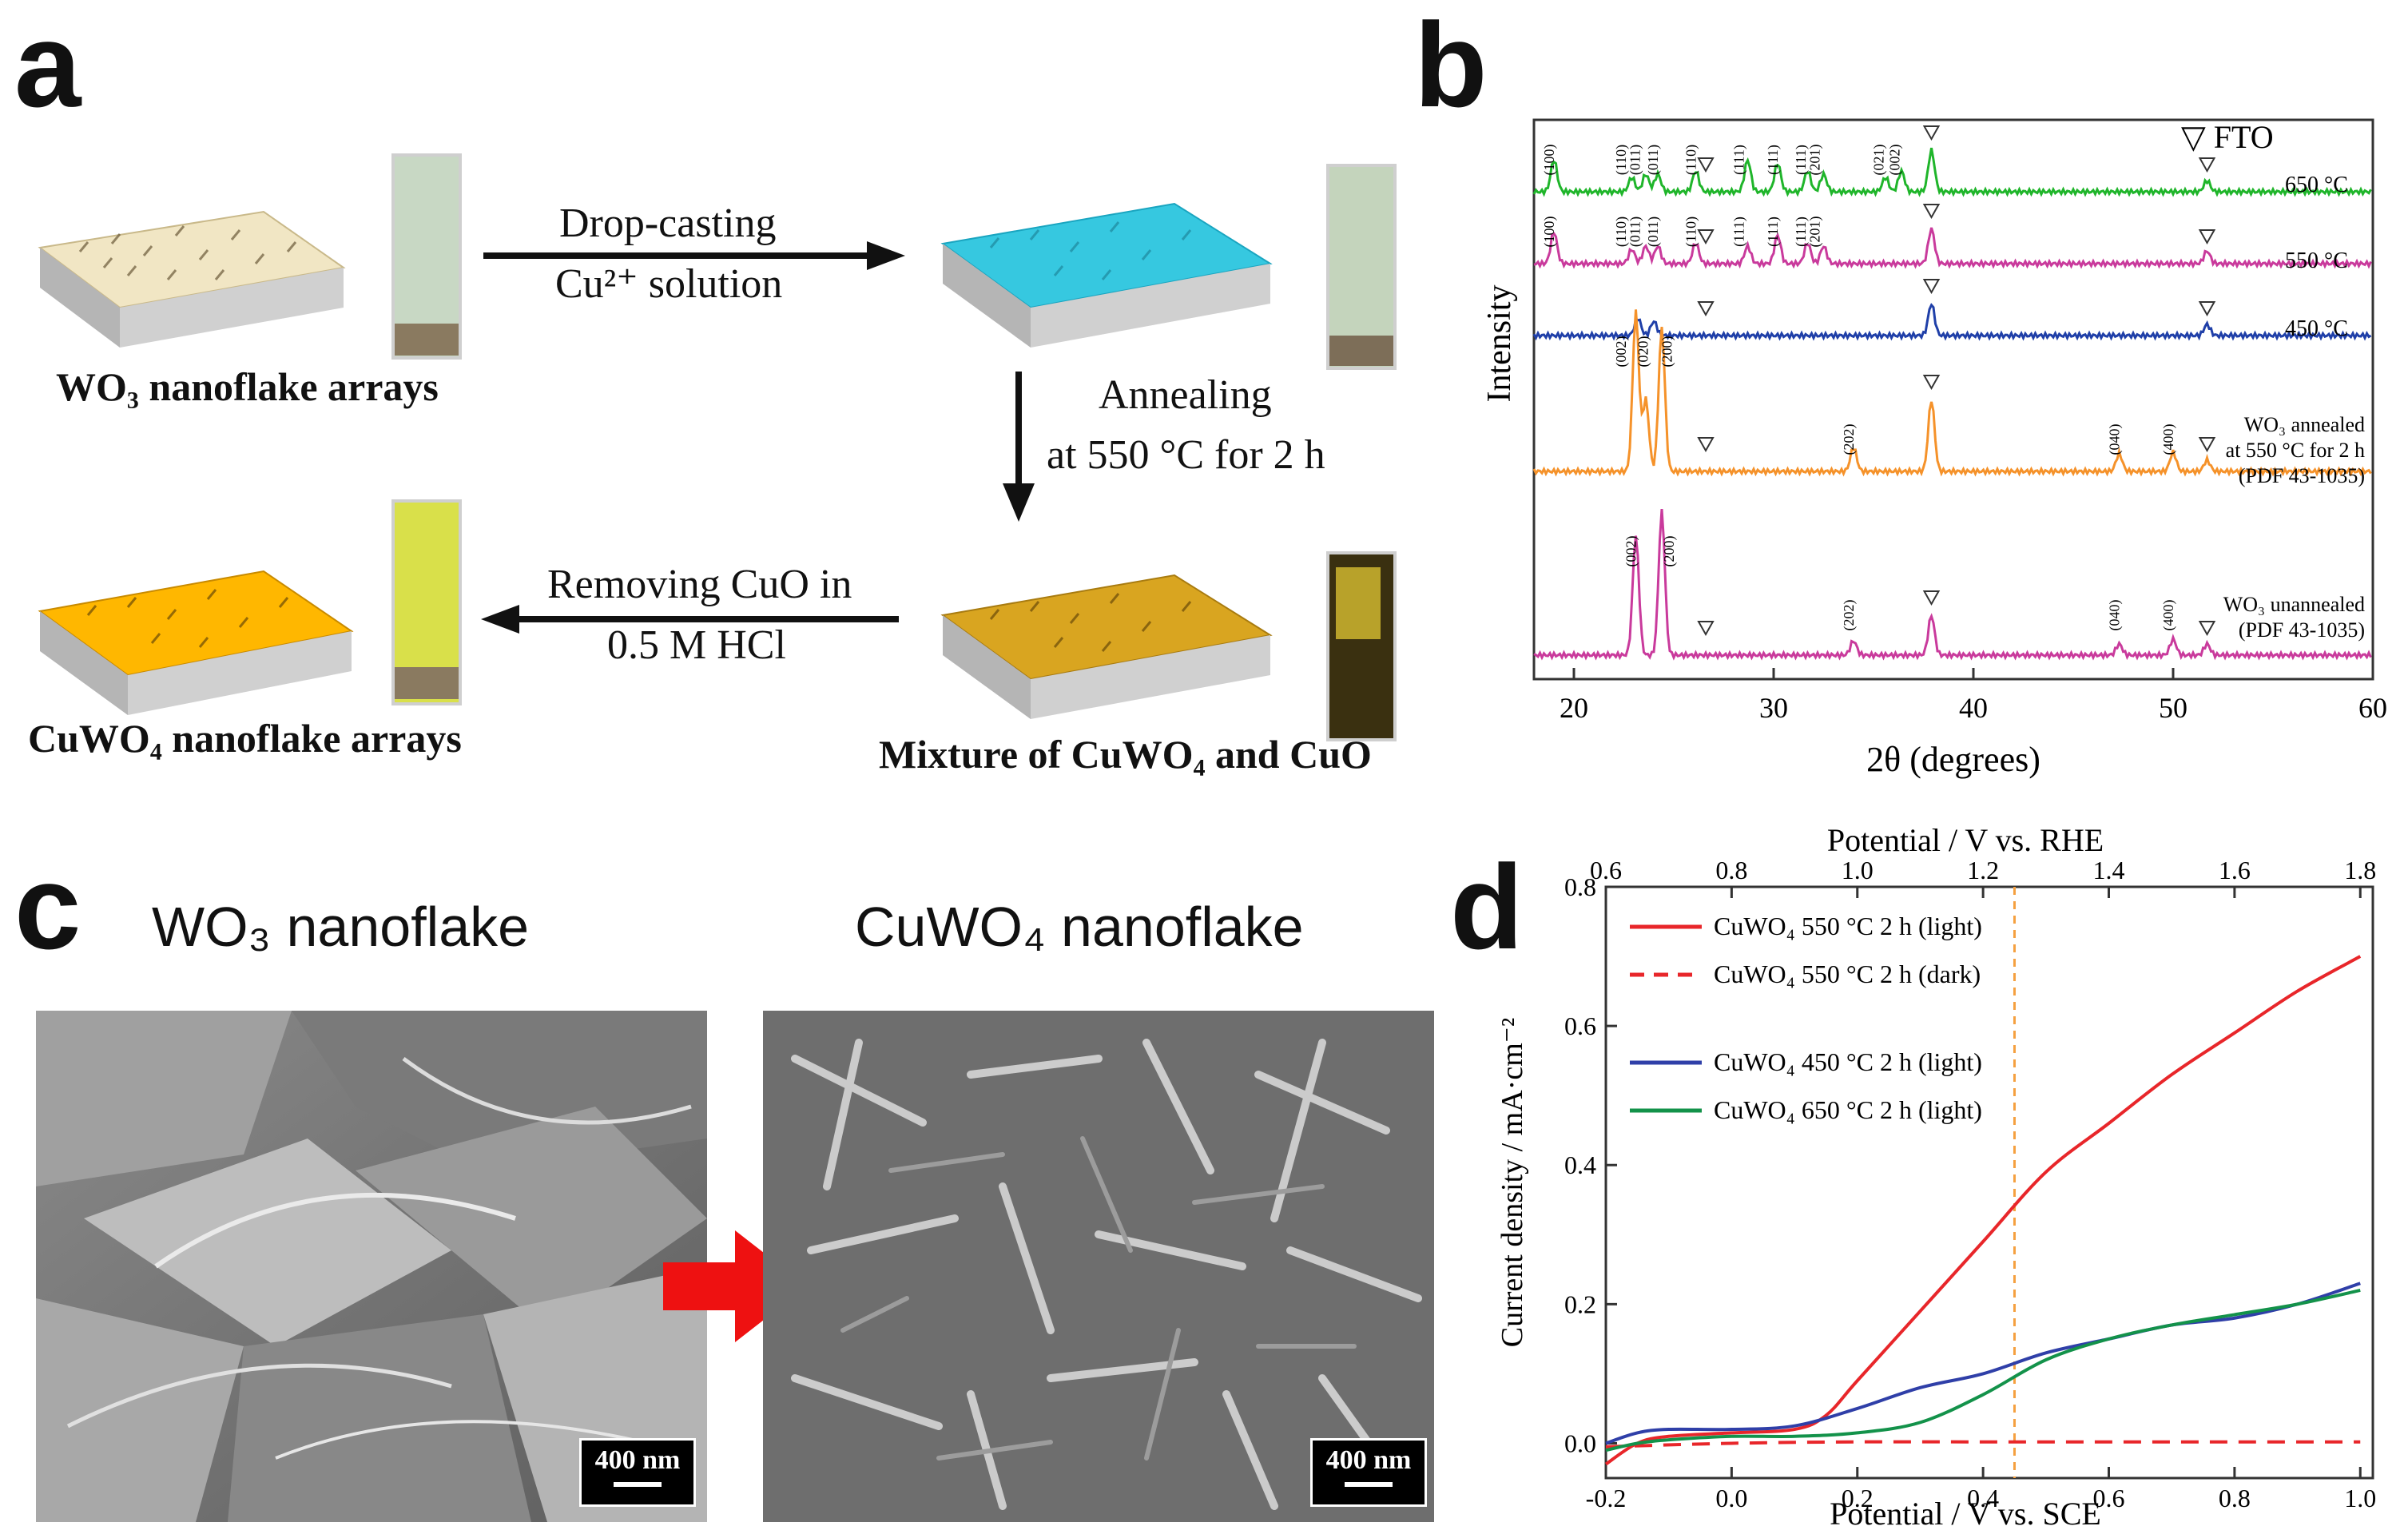 The image size is (2408, 1534). What do you see at coordinates (48, 66) in the screenshot?
I see `panel-a-letter: a` at bounding box center [48, 66].